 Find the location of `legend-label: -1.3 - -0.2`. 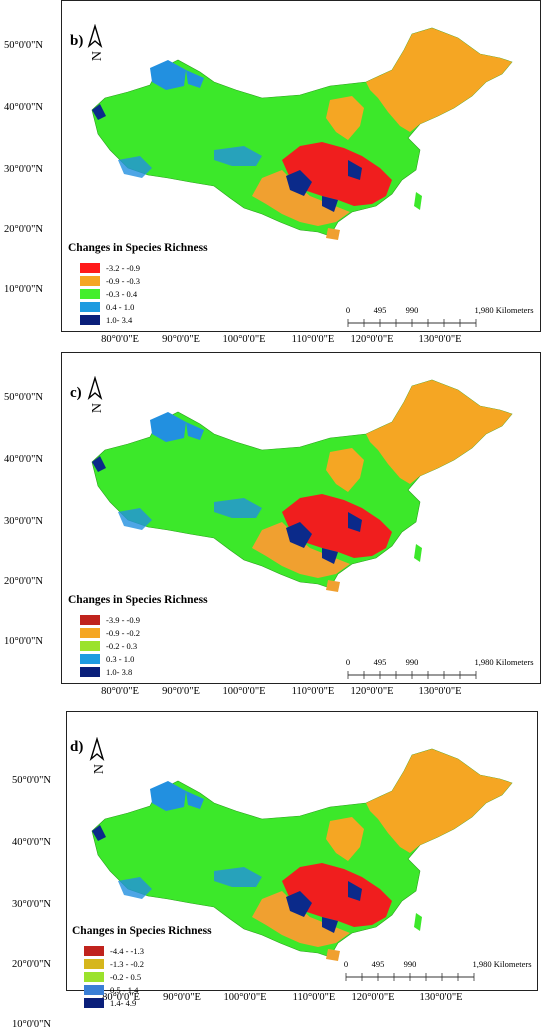

legend-label: -1.3 - -0.2 is located at coordinates (127, 963).